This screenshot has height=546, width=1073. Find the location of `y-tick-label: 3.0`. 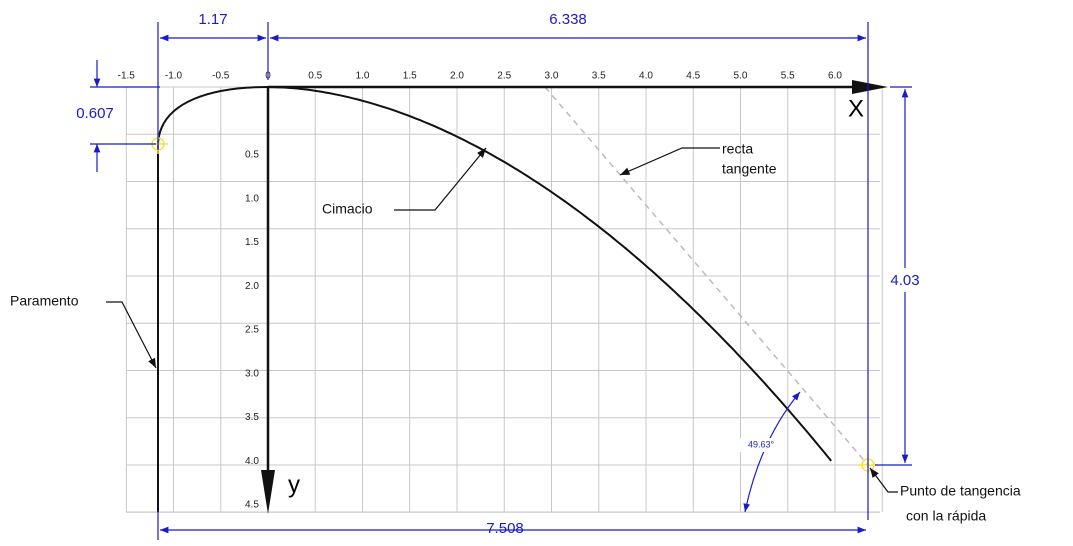

y-tick-label: 3.0 is located at coordinates (252, 373).